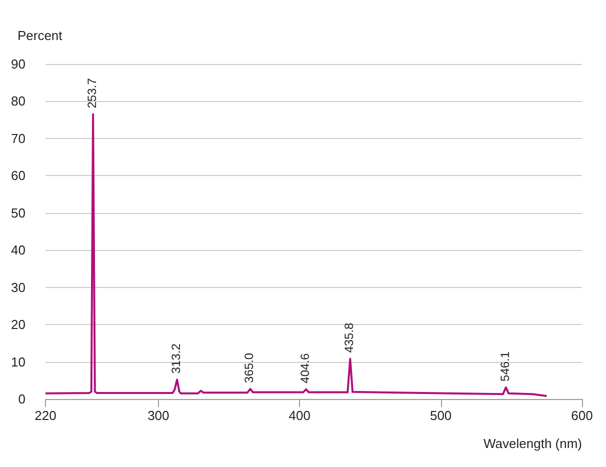 The image size is (606, 467). What do you see at coordinates (441, 415) in the screenshot?
I see `x-tick-label: 500` at bounding box center [441, 415].